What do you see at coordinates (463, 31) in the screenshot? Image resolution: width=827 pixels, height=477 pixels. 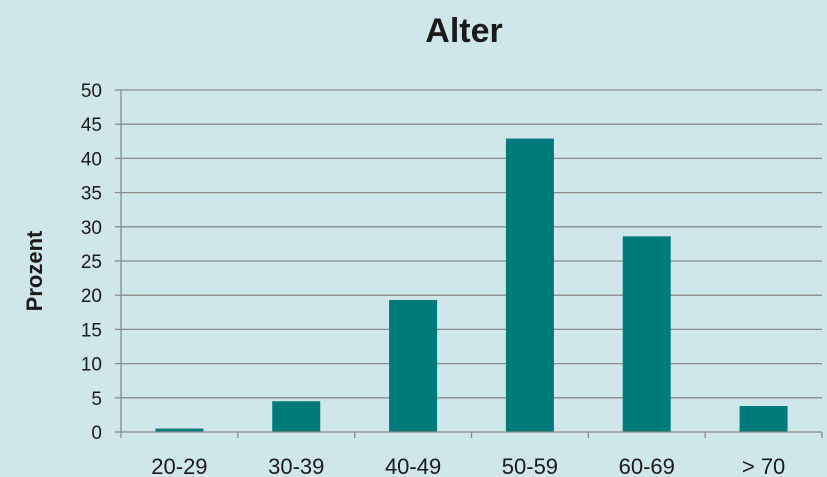 I see `chart-title: Alter` at bounding box center [463, 31].